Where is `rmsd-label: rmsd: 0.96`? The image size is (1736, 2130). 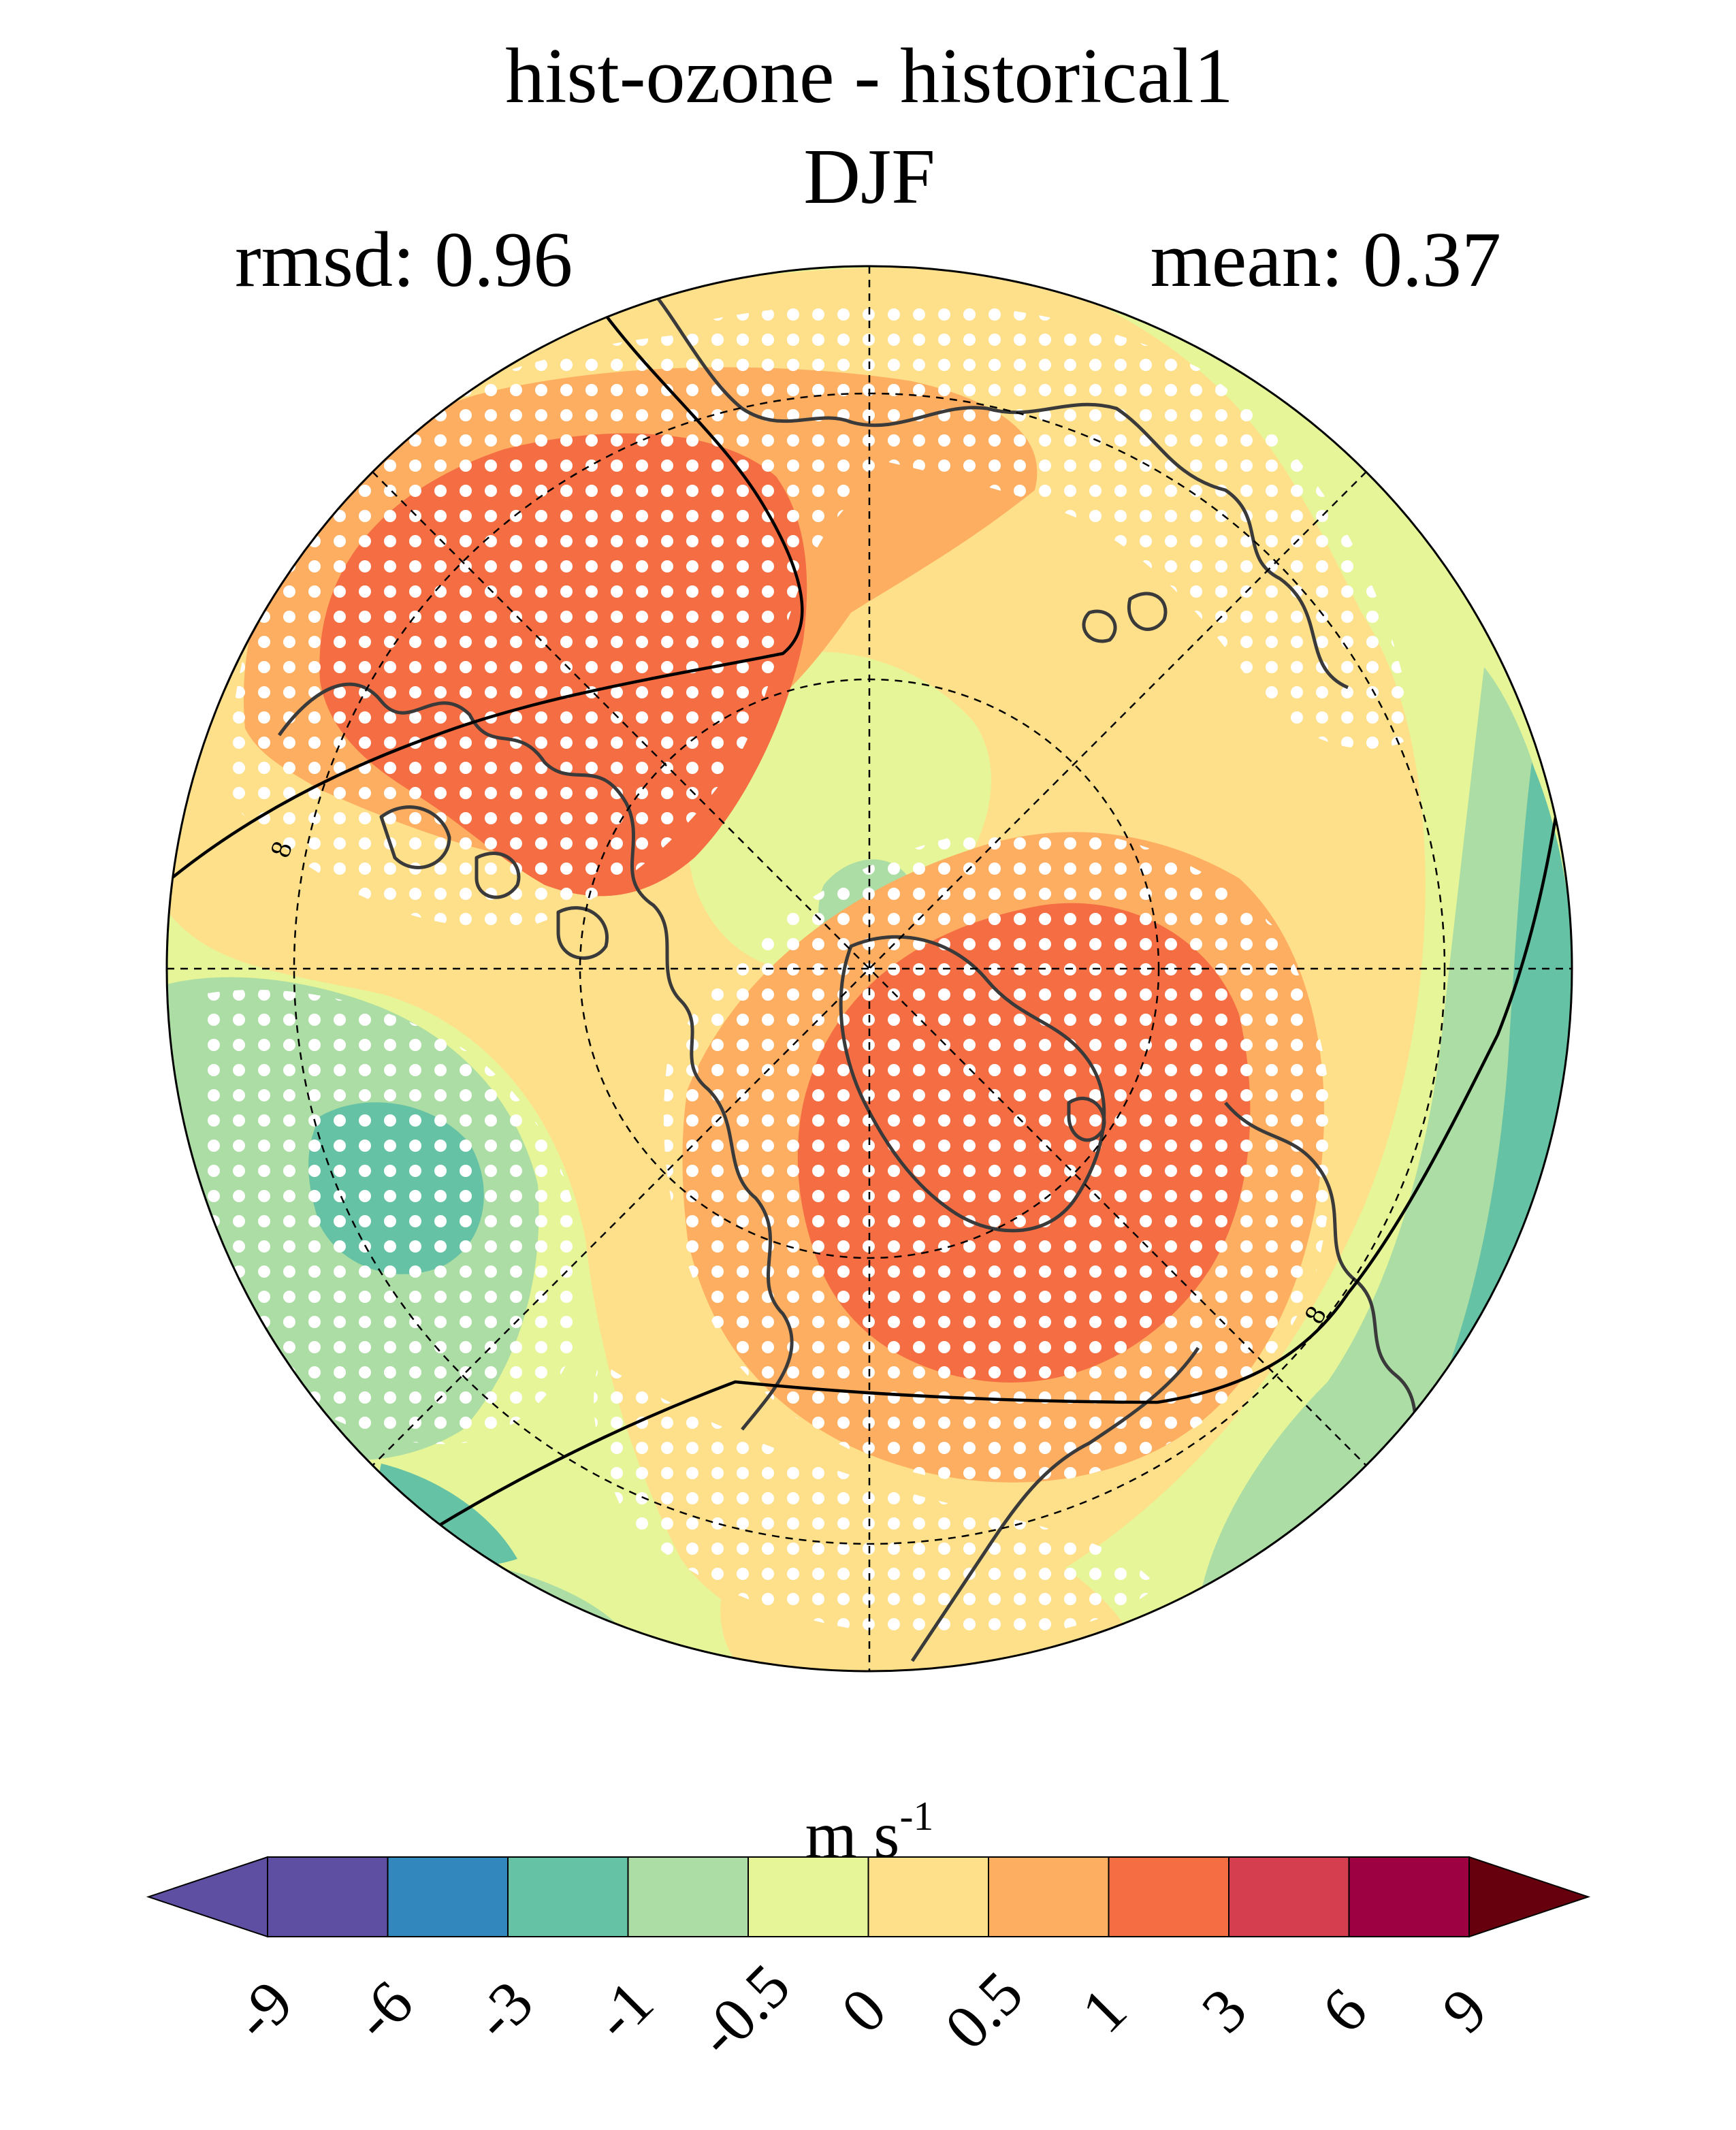 rmsd-label: rmsd: 0.96 is located at coordinates (404, 260).